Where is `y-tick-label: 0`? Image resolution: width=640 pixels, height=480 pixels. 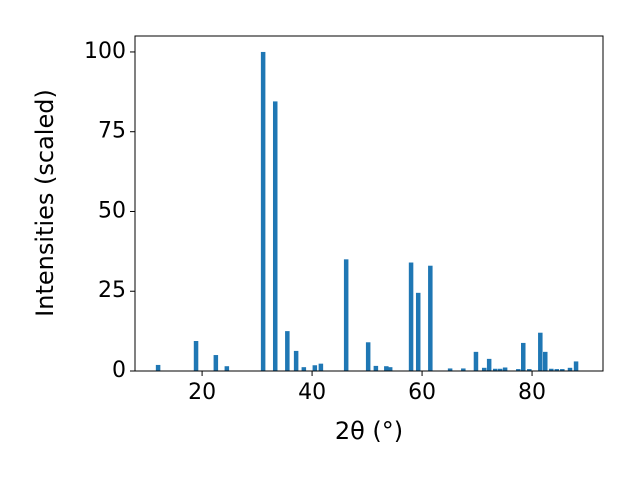
y-tick-label: 0 is located at coordinates (119, 370).